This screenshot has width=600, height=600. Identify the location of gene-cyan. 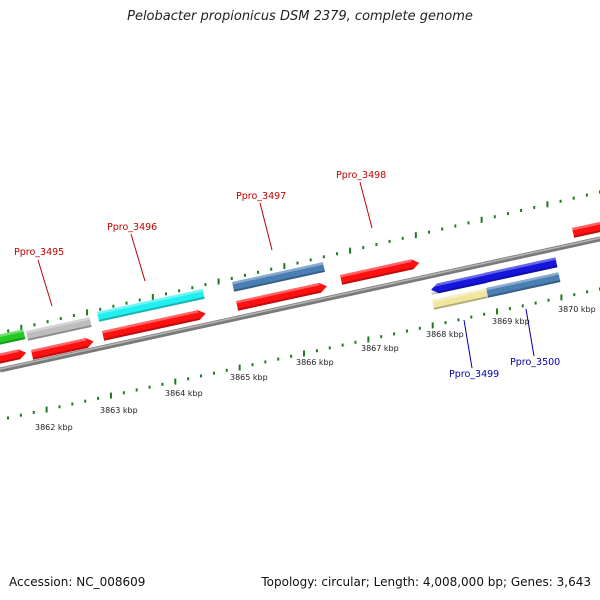
(151, 305).